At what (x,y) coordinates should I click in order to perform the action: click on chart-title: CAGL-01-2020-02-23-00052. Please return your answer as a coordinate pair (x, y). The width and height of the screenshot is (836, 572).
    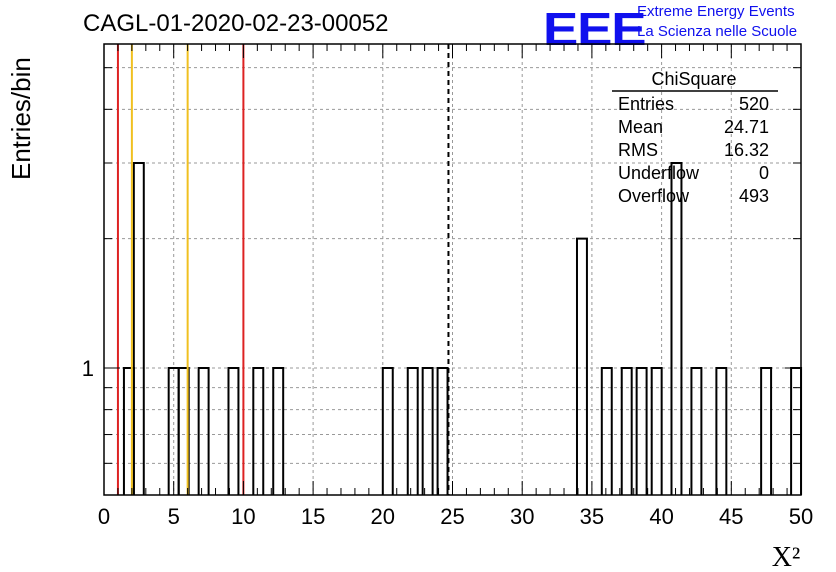
    Looking at the image, I should click on (236, 23).